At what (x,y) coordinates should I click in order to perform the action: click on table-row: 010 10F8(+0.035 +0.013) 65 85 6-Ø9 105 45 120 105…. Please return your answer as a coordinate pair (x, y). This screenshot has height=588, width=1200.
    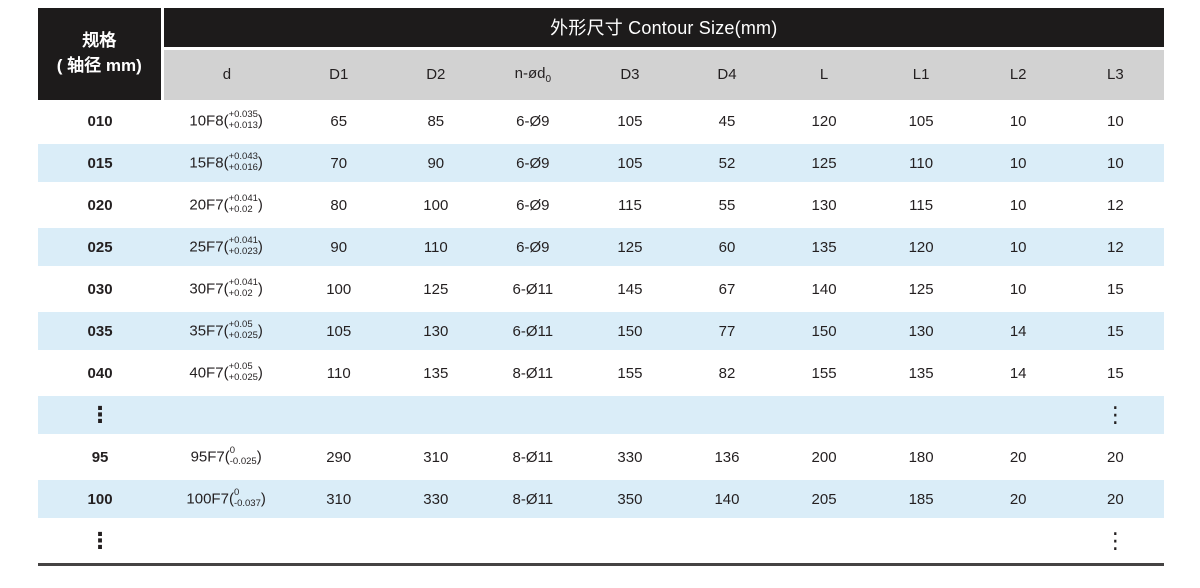
    Looking at the image, I should click on (601, 121).